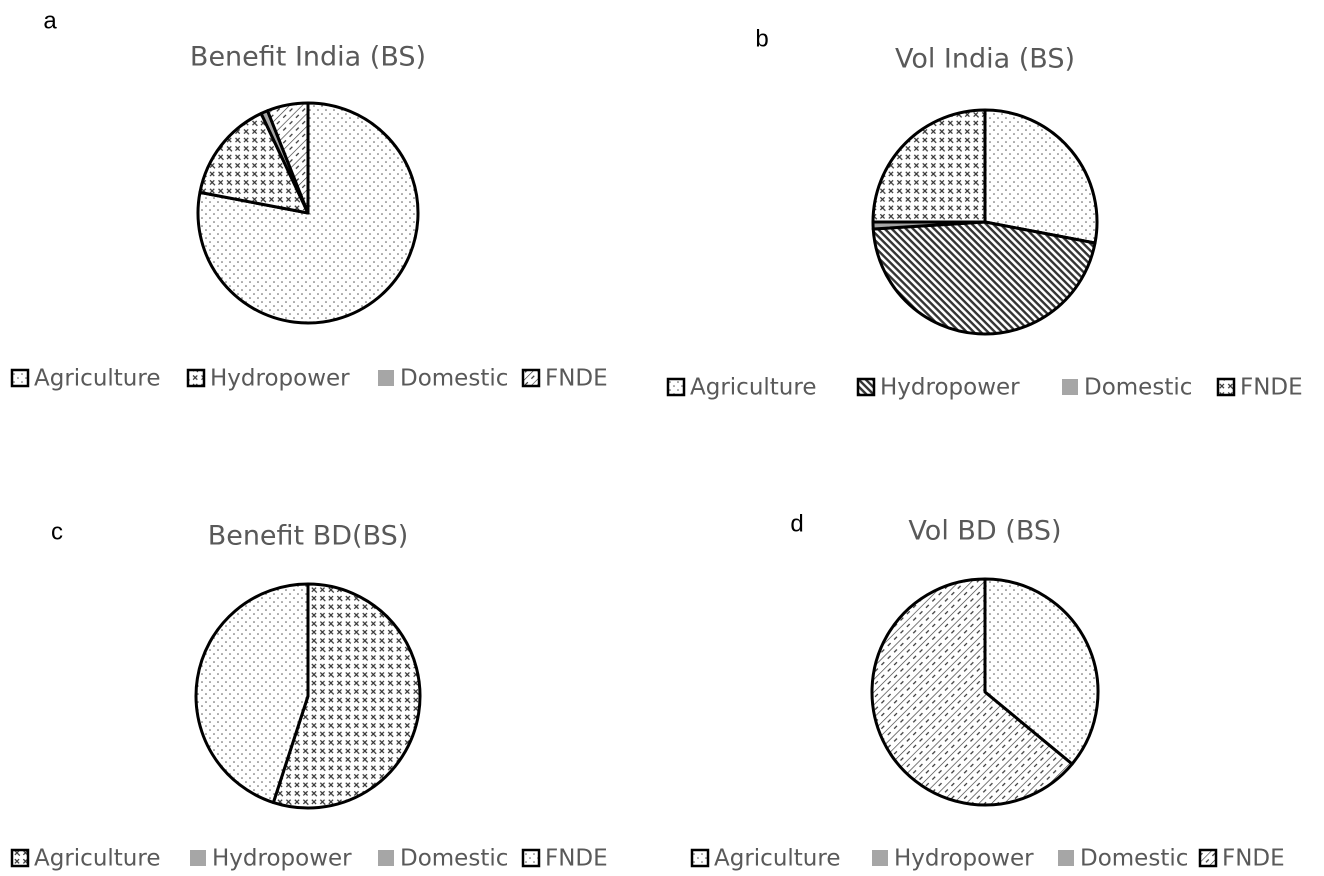 This screenshot has height=876, width=1324. What do you see at coordinates (308, 57) in the screenshot?
I see `chart-title: Benefit India (BS)` at bounding box center [308, 57].